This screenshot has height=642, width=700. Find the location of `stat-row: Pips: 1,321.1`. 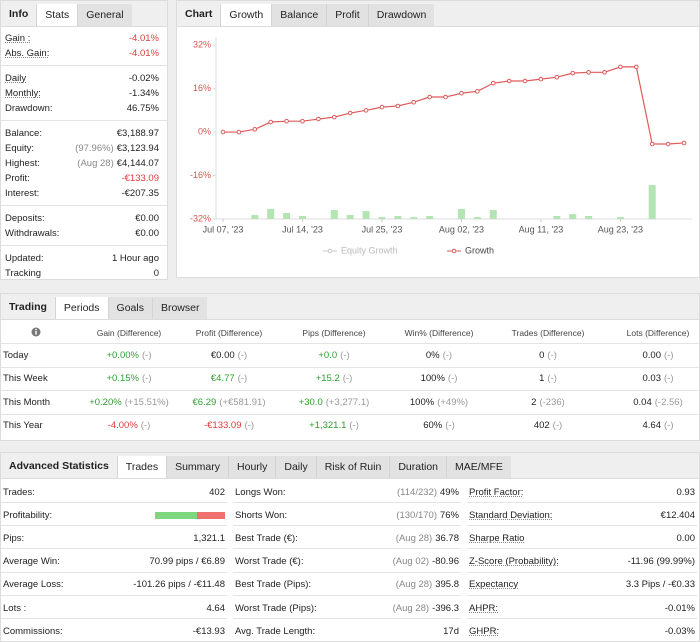

stat-row: Pips: 1,321.1 is located at coordinates (114, 538).